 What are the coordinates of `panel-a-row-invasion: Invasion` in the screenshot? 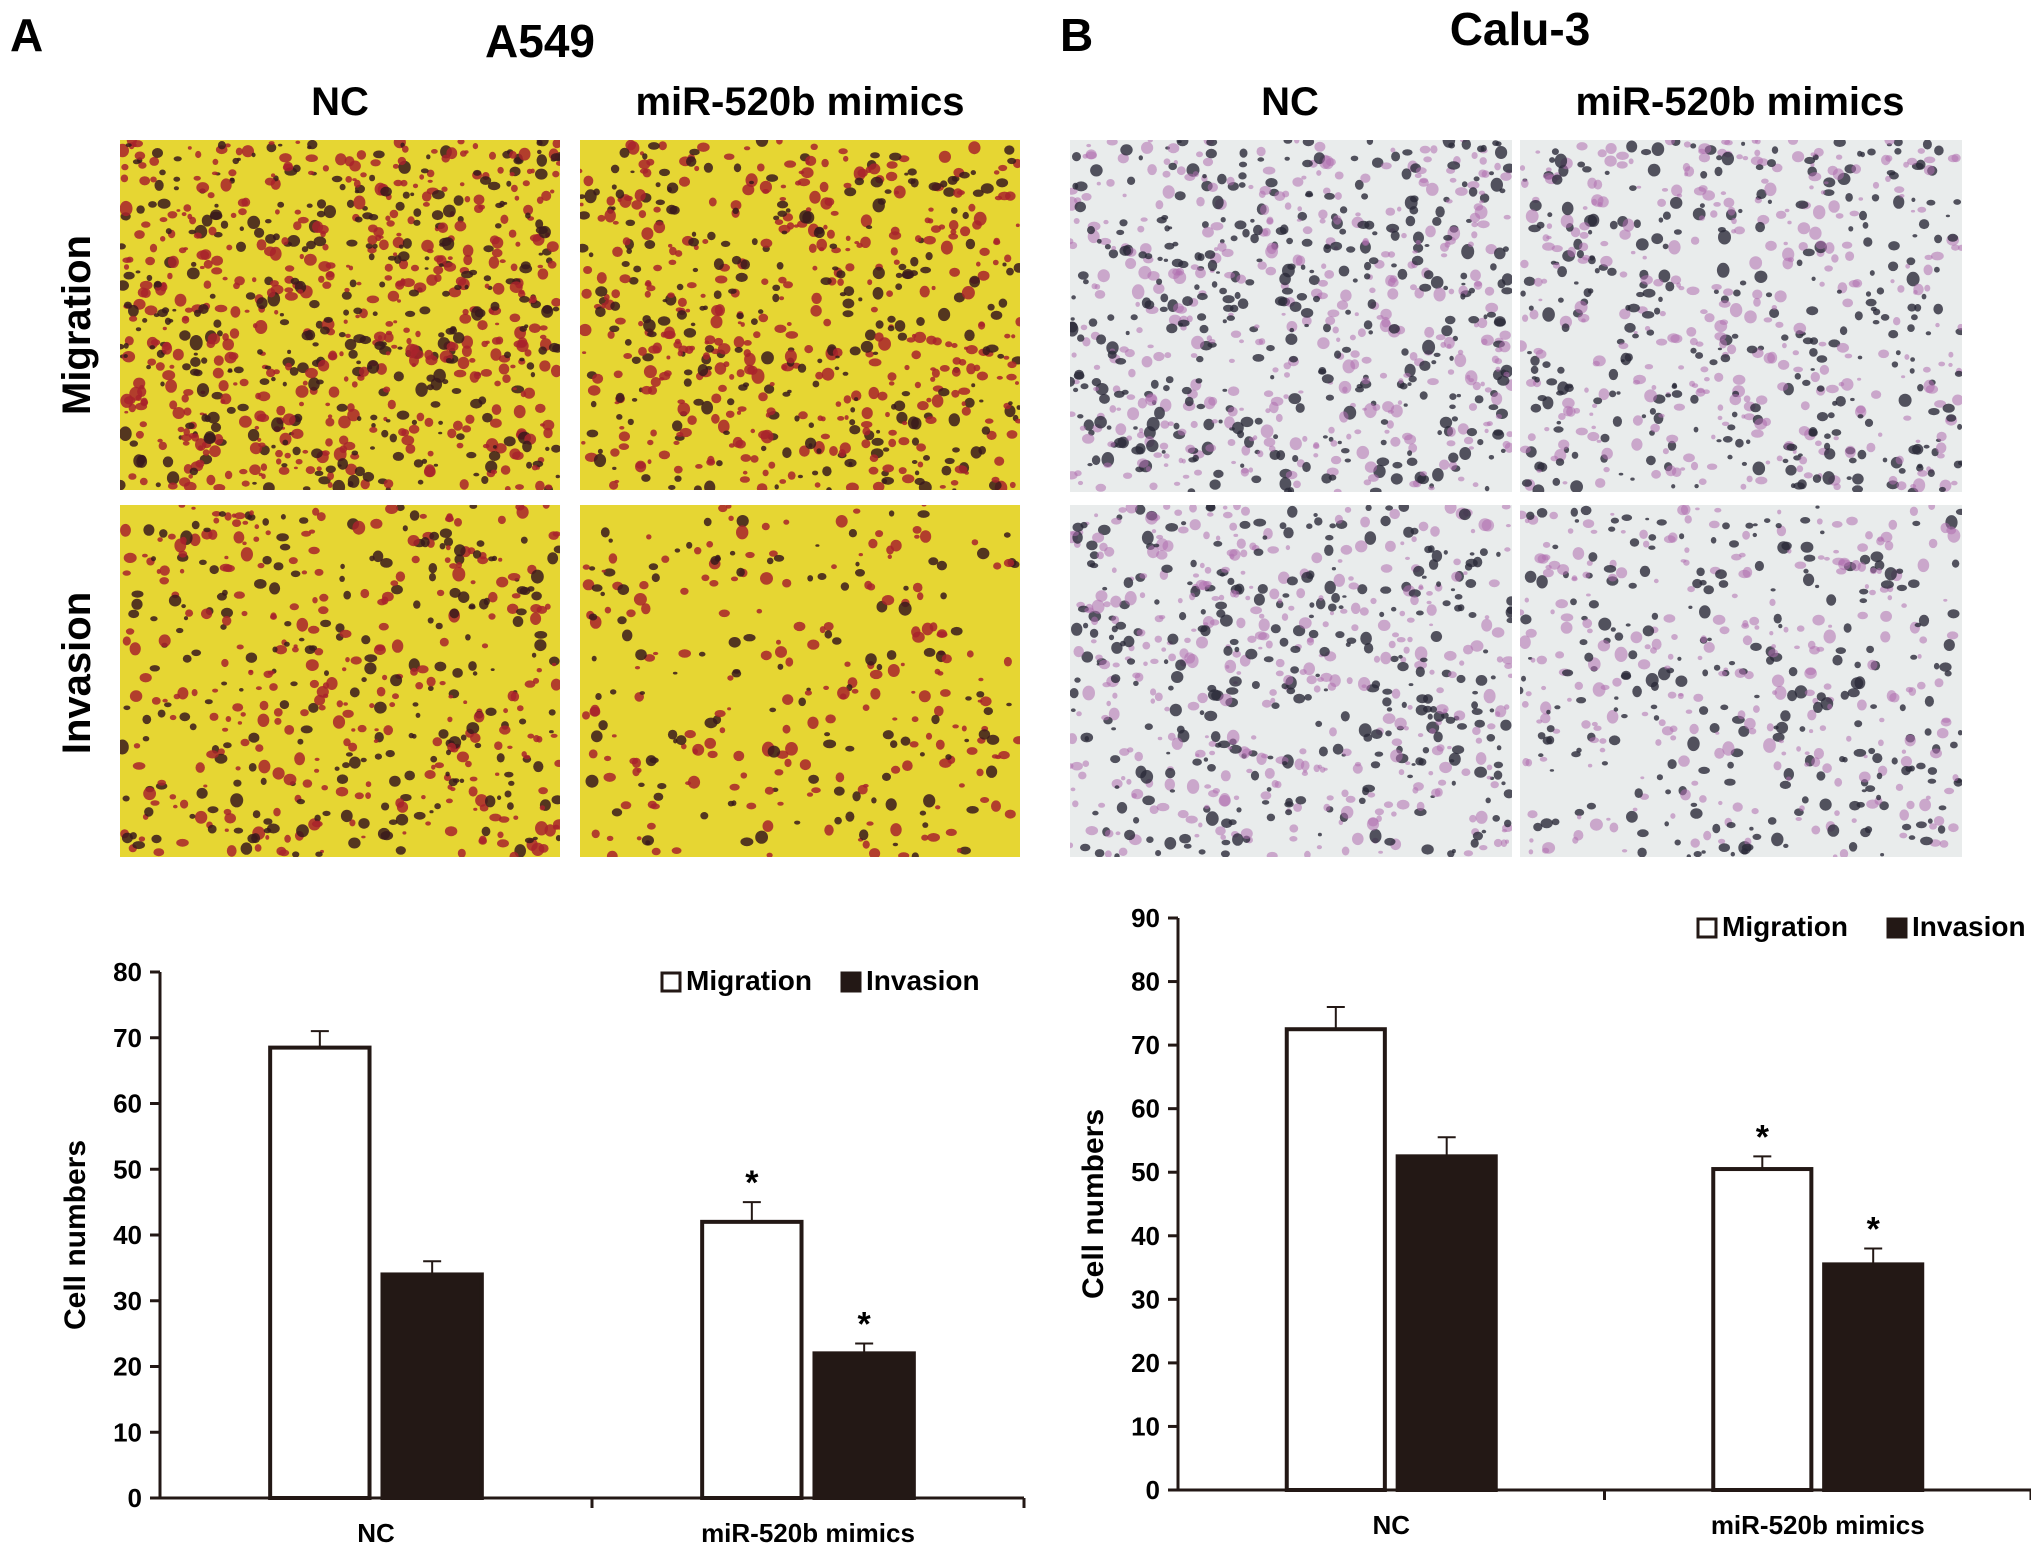 It's located at (77, 673).